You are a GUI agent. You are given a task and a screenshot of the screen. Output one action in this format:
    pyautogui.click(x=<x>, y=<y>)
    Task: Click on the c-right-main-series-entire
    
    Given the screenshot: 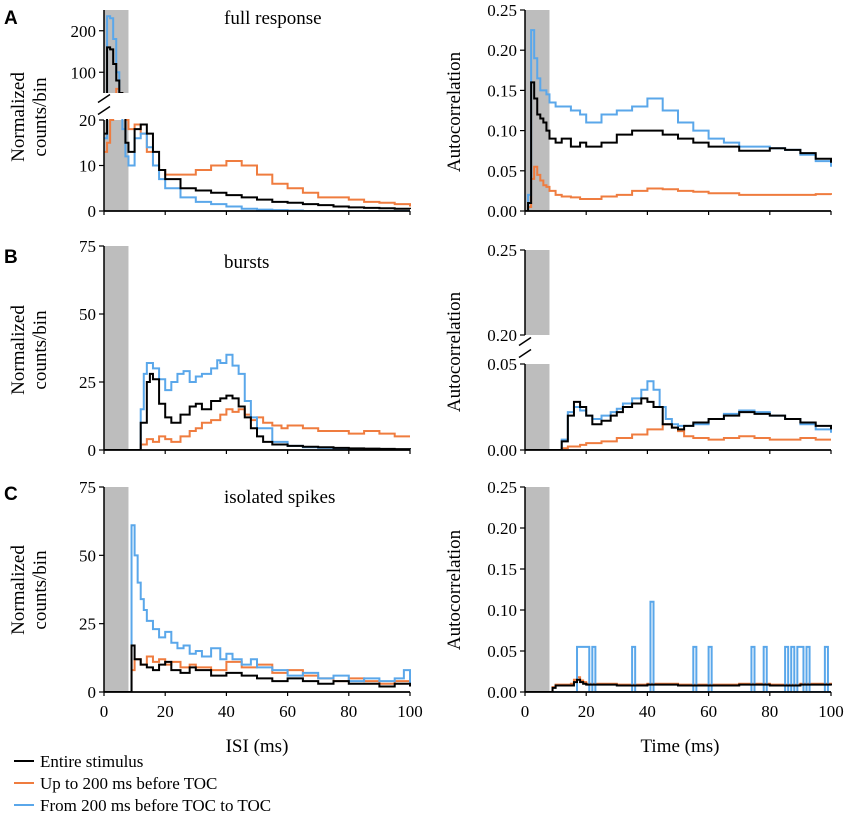 What is the action you would take?
    pyautogui.click(x=678, y=685)
    